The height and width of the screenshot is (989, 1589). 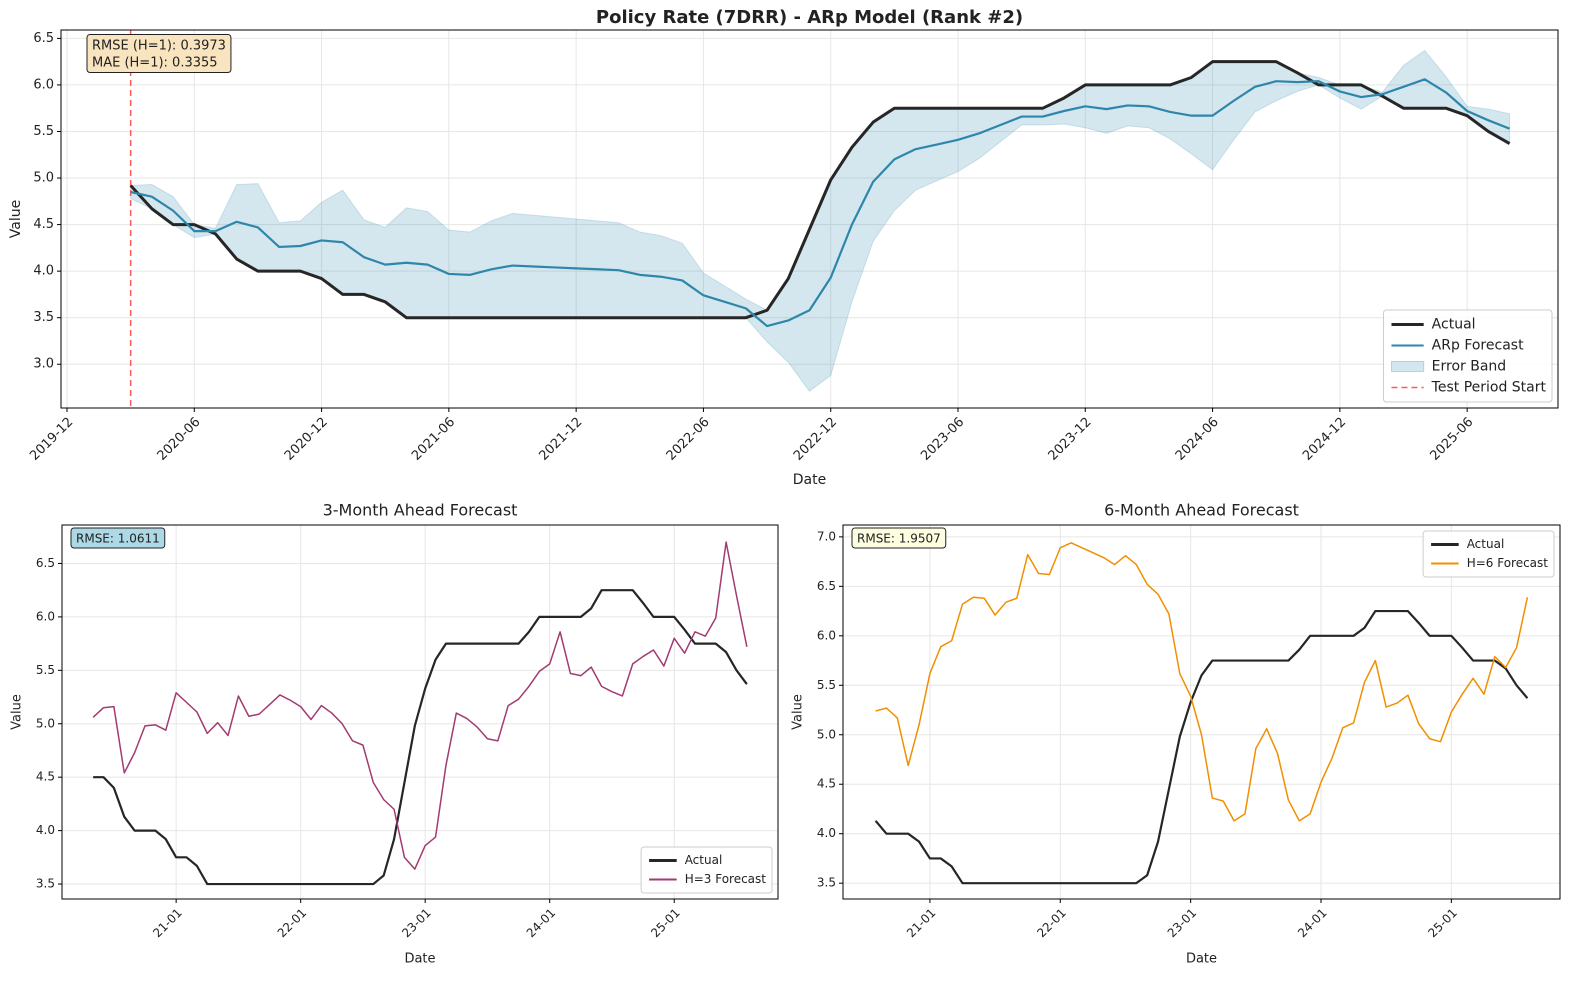 What do you see at coordinates (155, 63) in the screenshot?
I see `annotation-text: MAE (H=1): 0.3355` at bounding box center [155, 63].